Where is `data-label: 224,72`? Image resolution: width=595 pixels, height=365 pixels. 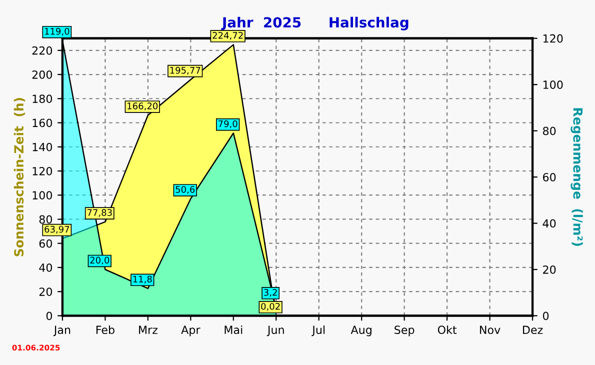
data-label: 224,72 is located at coordinates (227, 36).